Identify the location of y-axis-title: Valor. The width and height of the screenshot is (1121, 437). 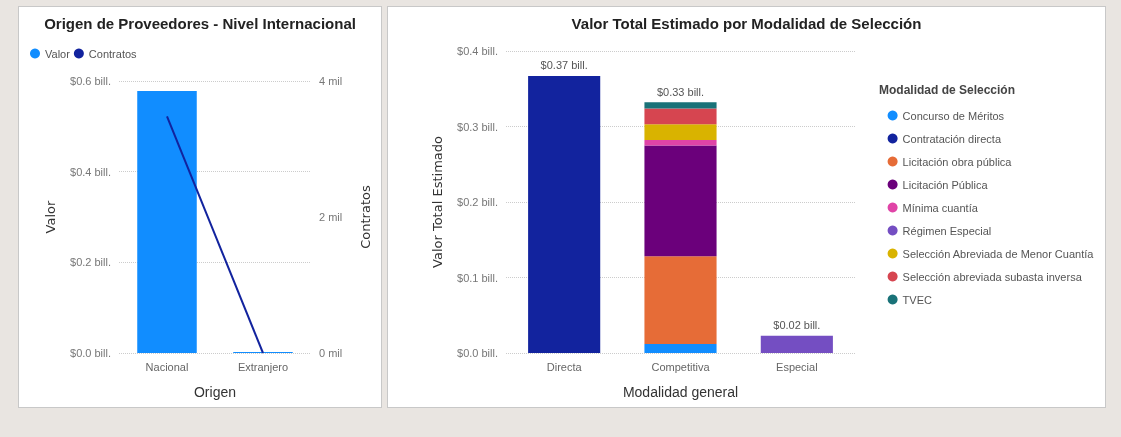
(50, 216).